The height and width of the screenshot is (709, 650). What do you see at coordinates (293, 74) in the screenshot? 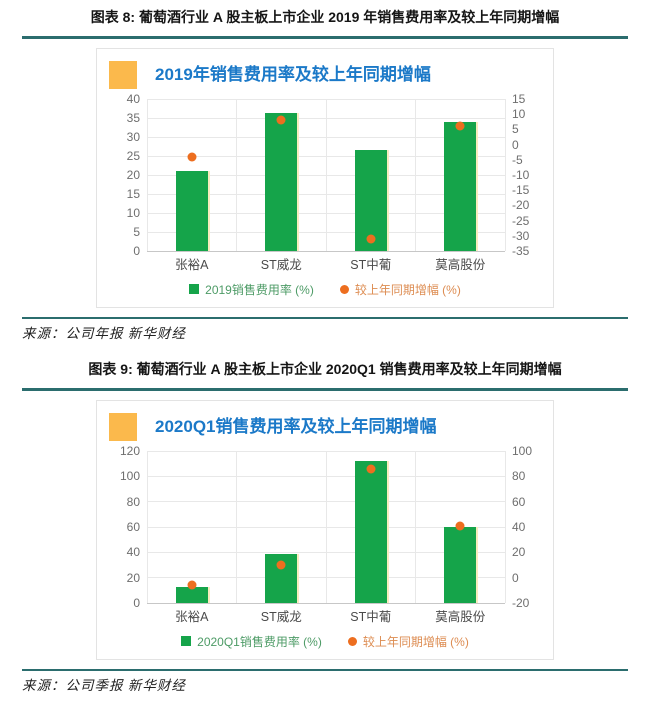
I see `chart-title: 2019年销售费用率及较上年同期增幅` at bounding box center [293, 74].